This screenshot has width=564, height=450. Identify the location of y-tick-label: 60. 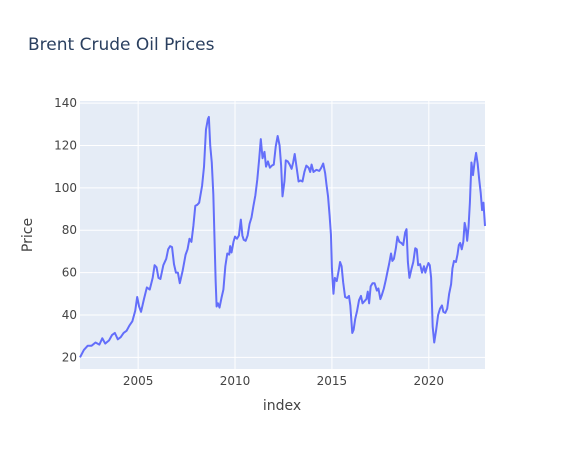
(69, 273).